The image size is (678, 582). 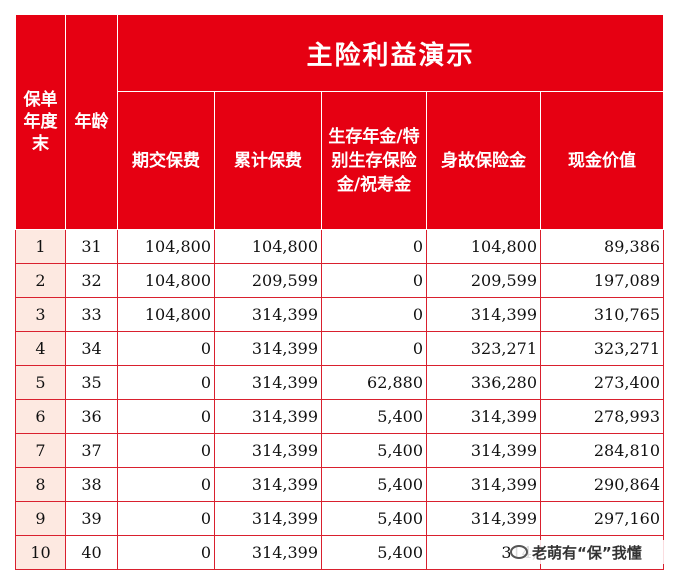 I want to click on cell-age: 35, so click(x=91, y=382).